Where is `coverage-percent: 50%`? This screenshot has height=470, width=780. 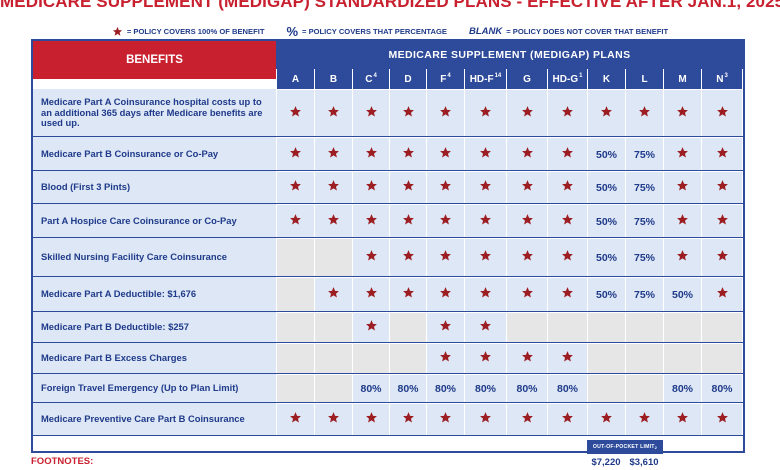
coverage-percent: 50% is located at coordinates (606, 295).